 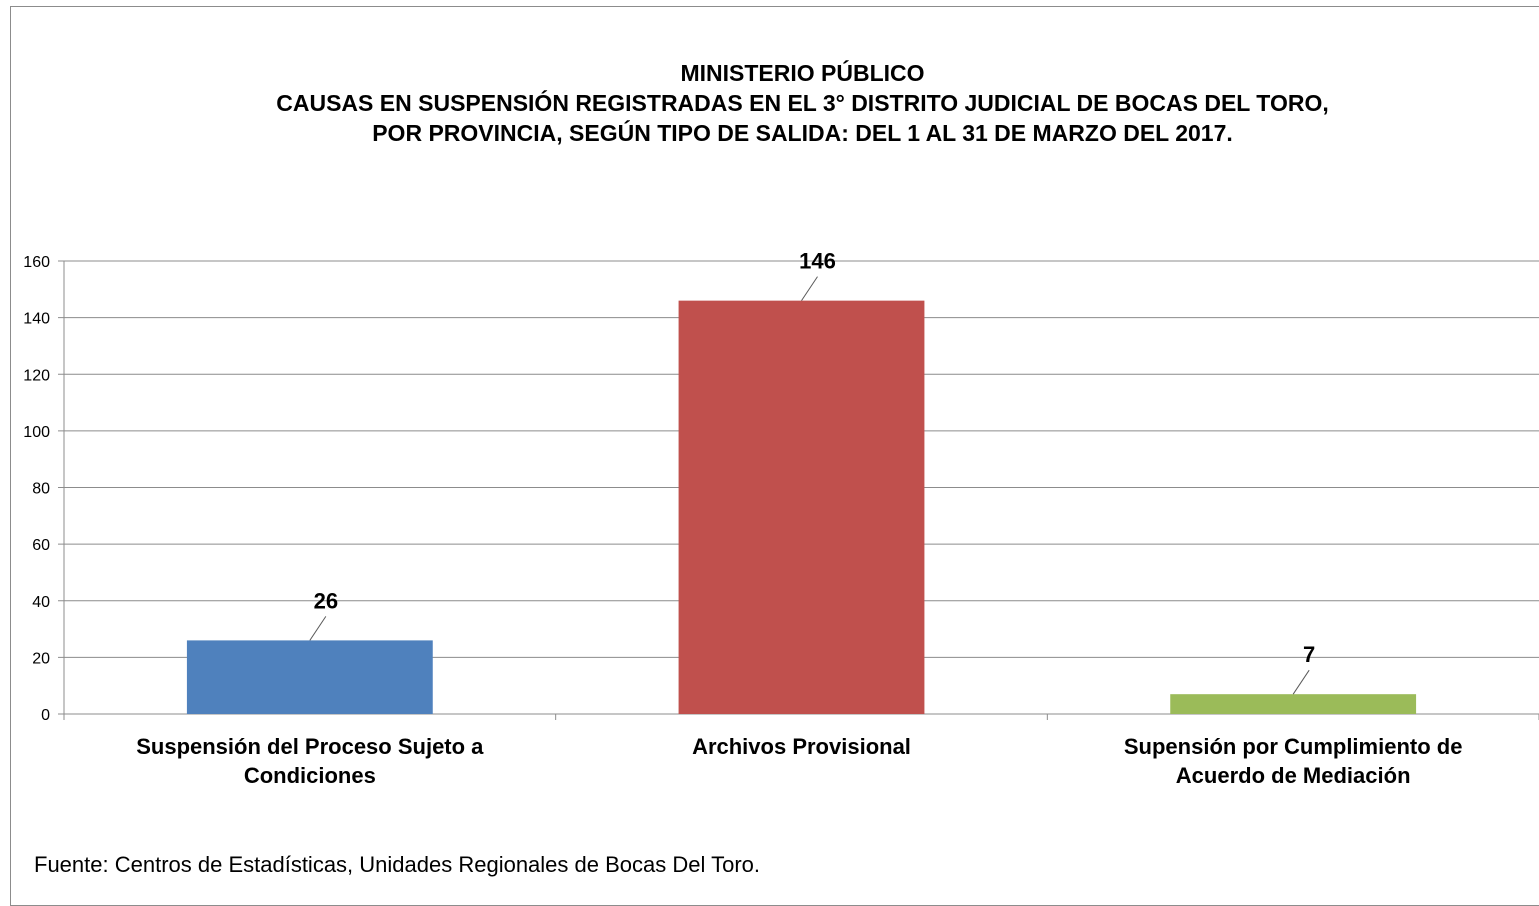 What do you see at coordinates (326, 600) in the screenshot?
I see `data-label: 26` at bounding box center [326, 600].